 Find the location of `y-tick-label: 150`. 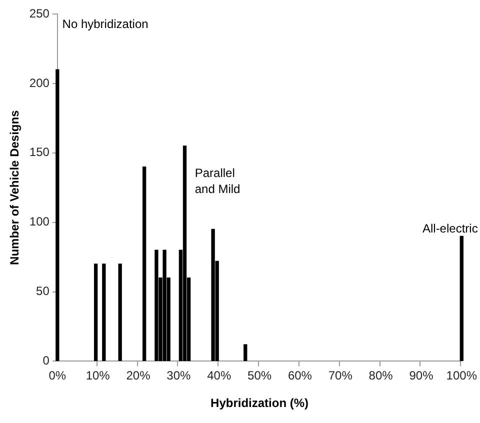

y-tick-label: 150 is located at coordinates (39, 152).